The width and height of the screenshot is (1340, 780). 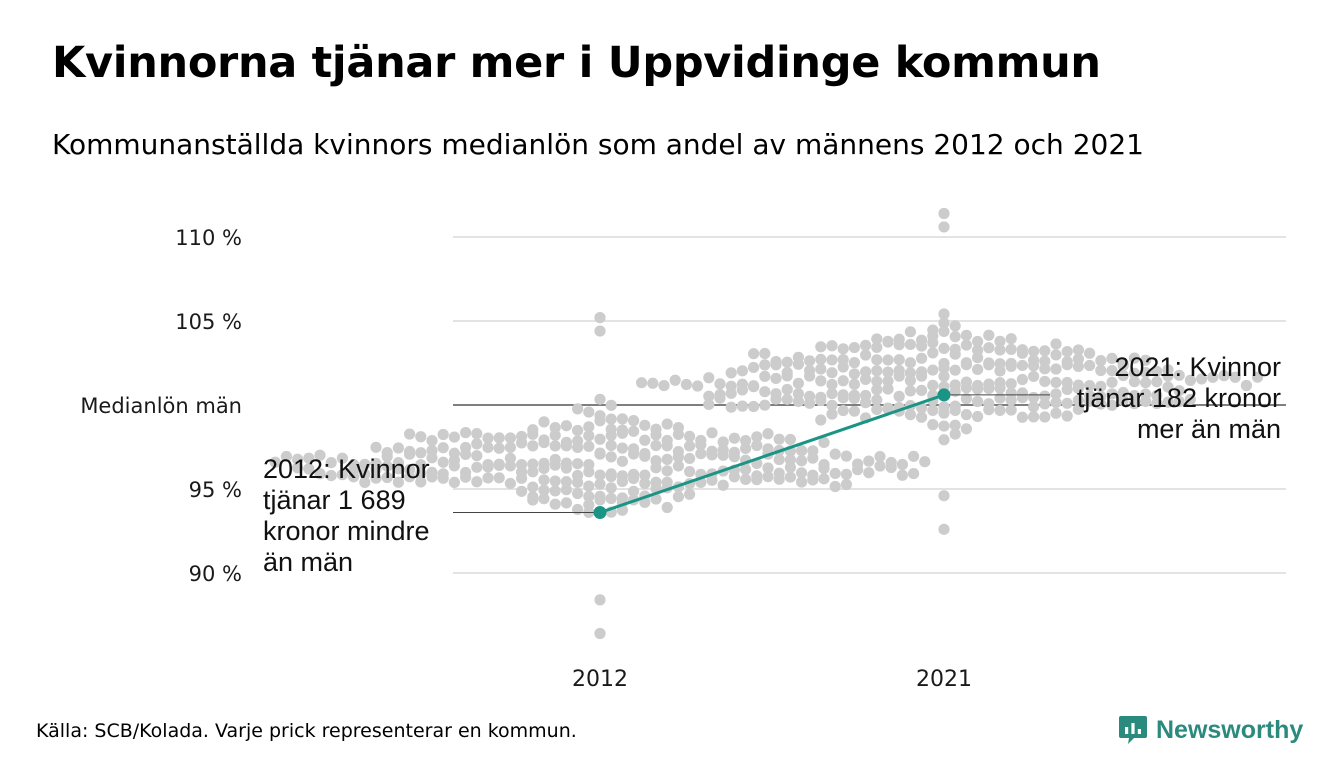 What do you see at coordinates (215, 574) in the screenshot?
I see `y-tick-label: 90 %` at bounding box center [215, 574].